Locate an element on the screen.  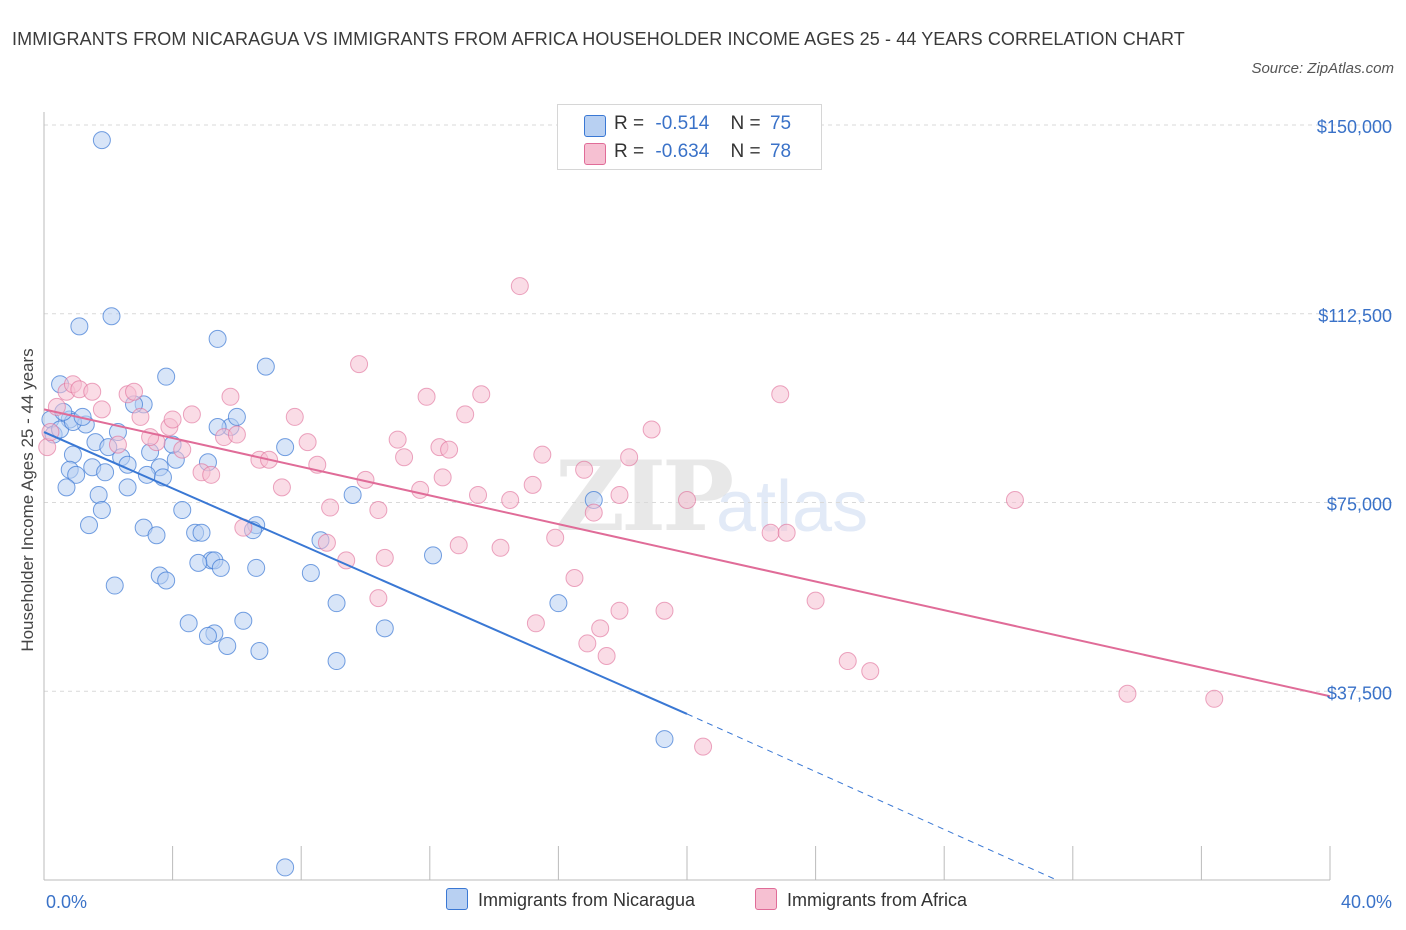
source-label: Source: ZipAtlas.com is located at coordinates (1322, 68).